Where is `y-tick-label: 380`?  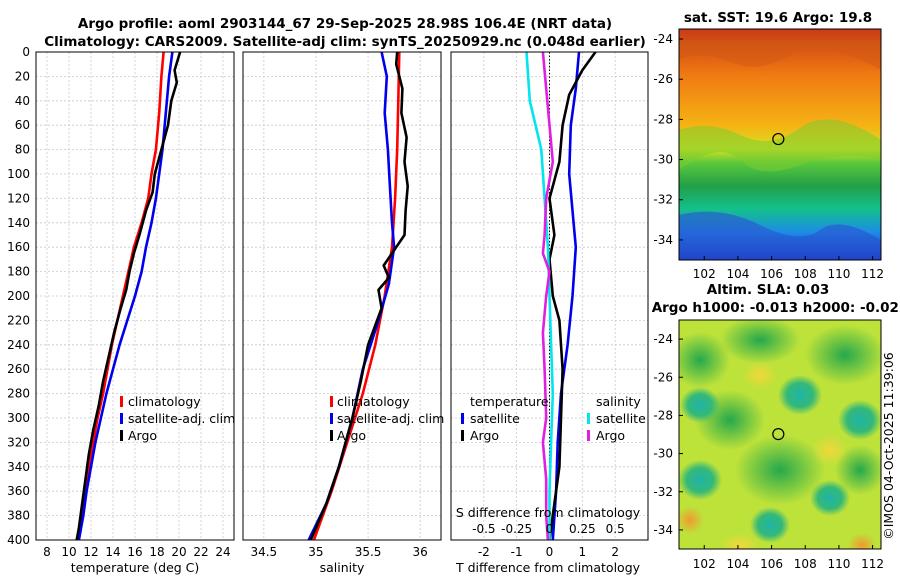
y-tick-label: 380 is located at coordinates (18, 516).